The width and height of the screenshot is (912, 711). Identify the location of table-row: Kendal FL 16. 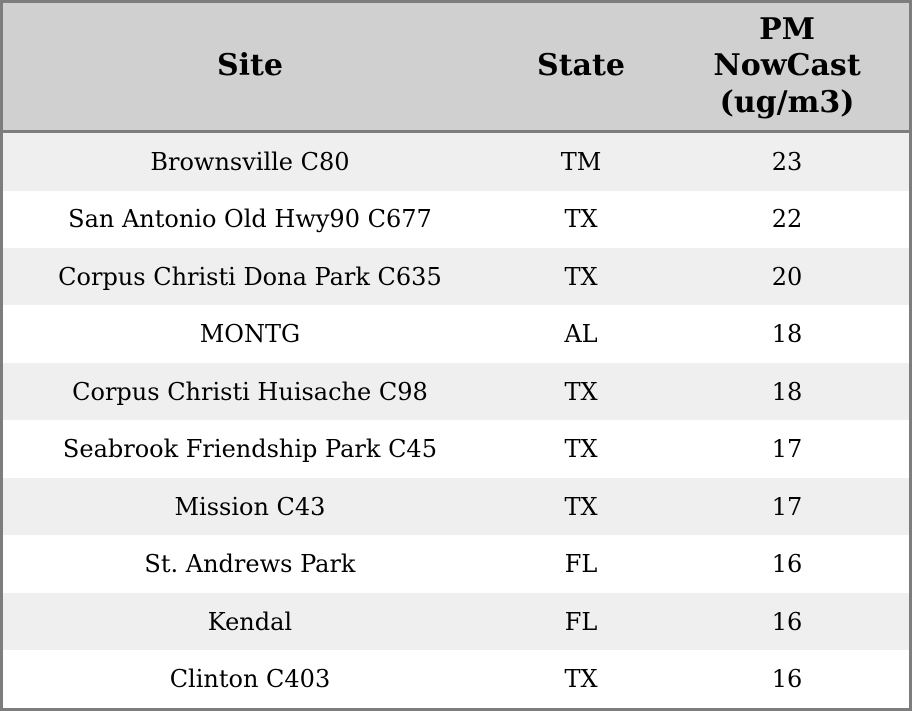
(456, 621).